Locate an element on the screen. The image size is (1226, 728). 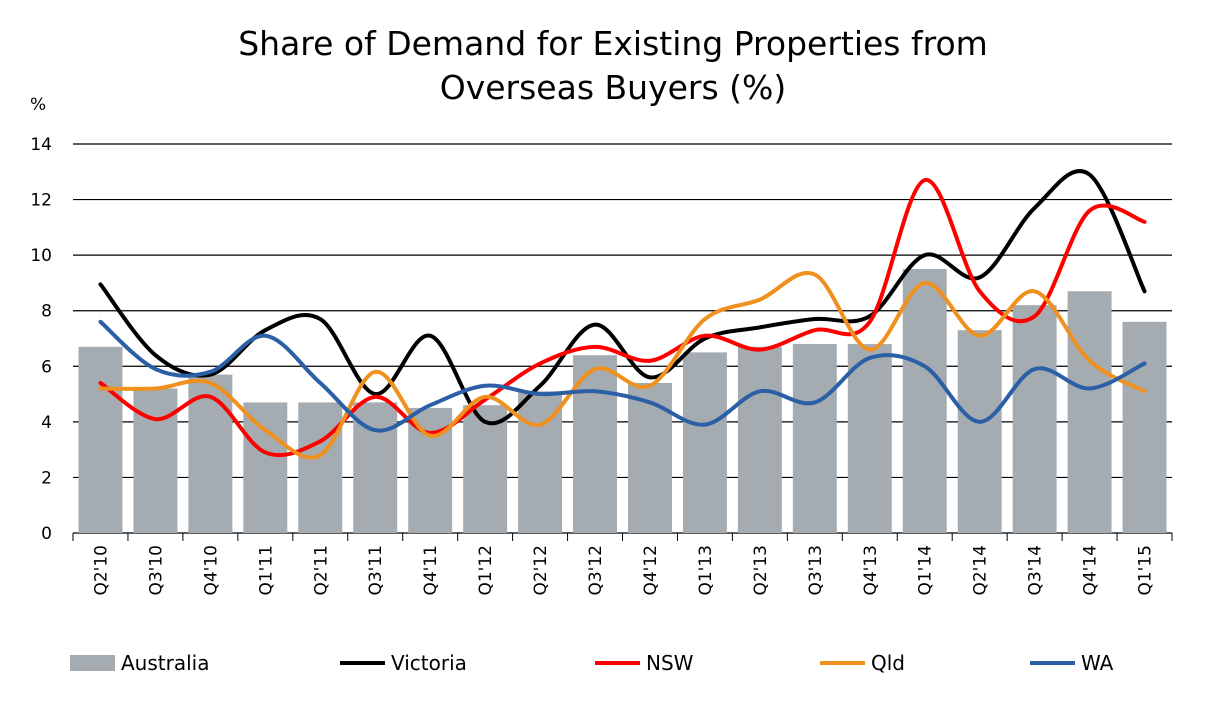
x-tick-label: Q4'13 is located at coordinates (871, 570).